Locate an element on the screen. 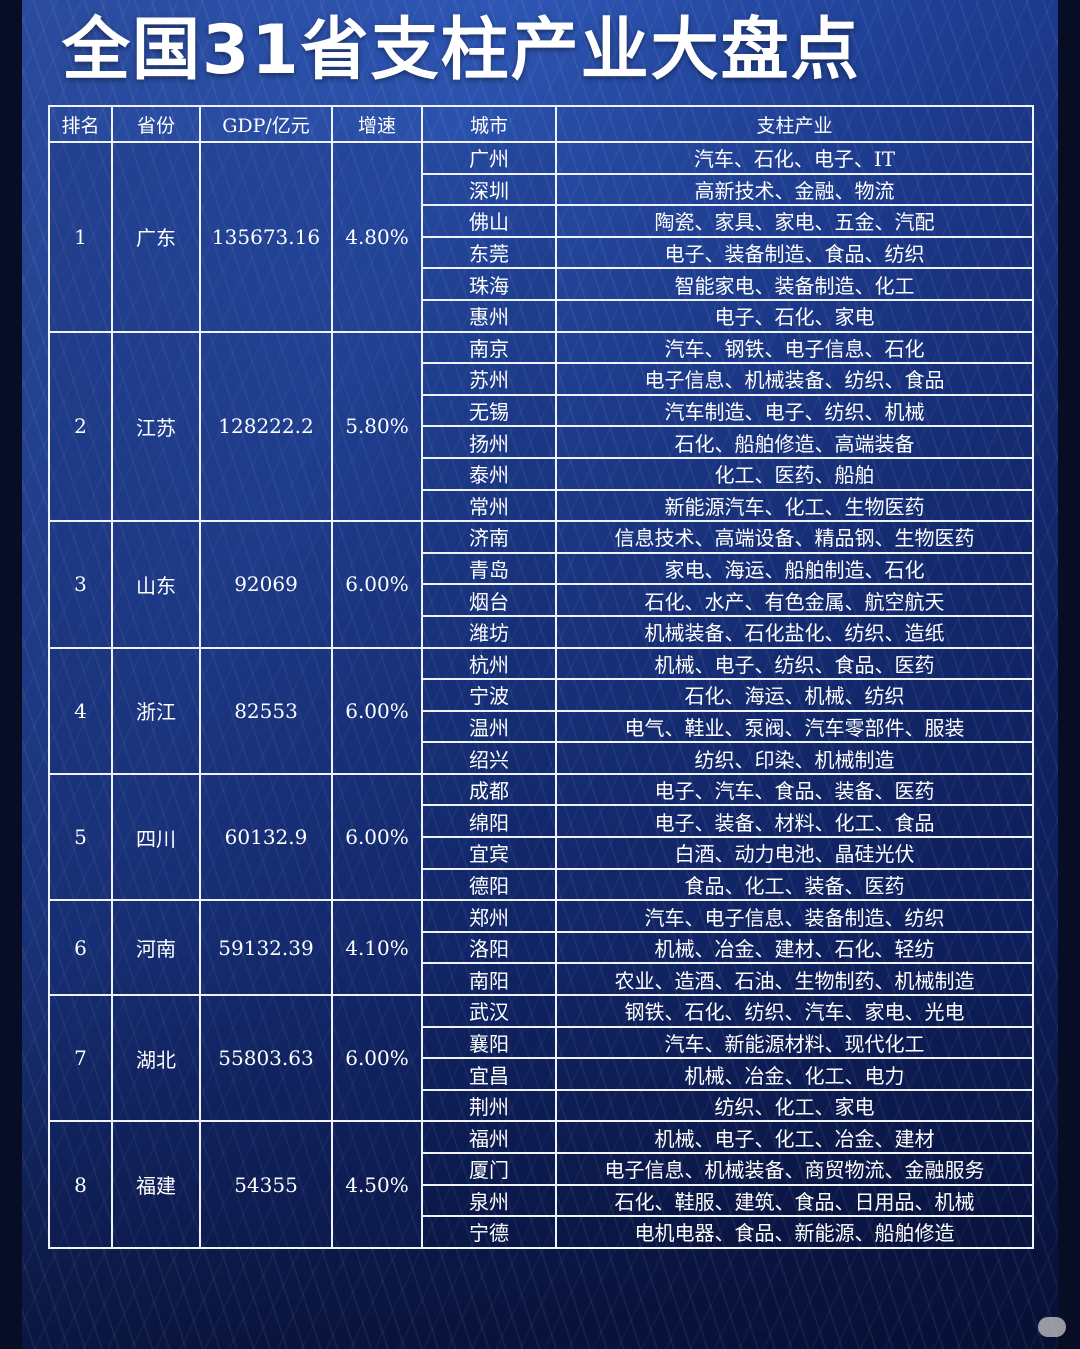 The width and height of the screenshot is (1080, 1349). city-cell: 厦门 is located at coordinates (489, 1169).